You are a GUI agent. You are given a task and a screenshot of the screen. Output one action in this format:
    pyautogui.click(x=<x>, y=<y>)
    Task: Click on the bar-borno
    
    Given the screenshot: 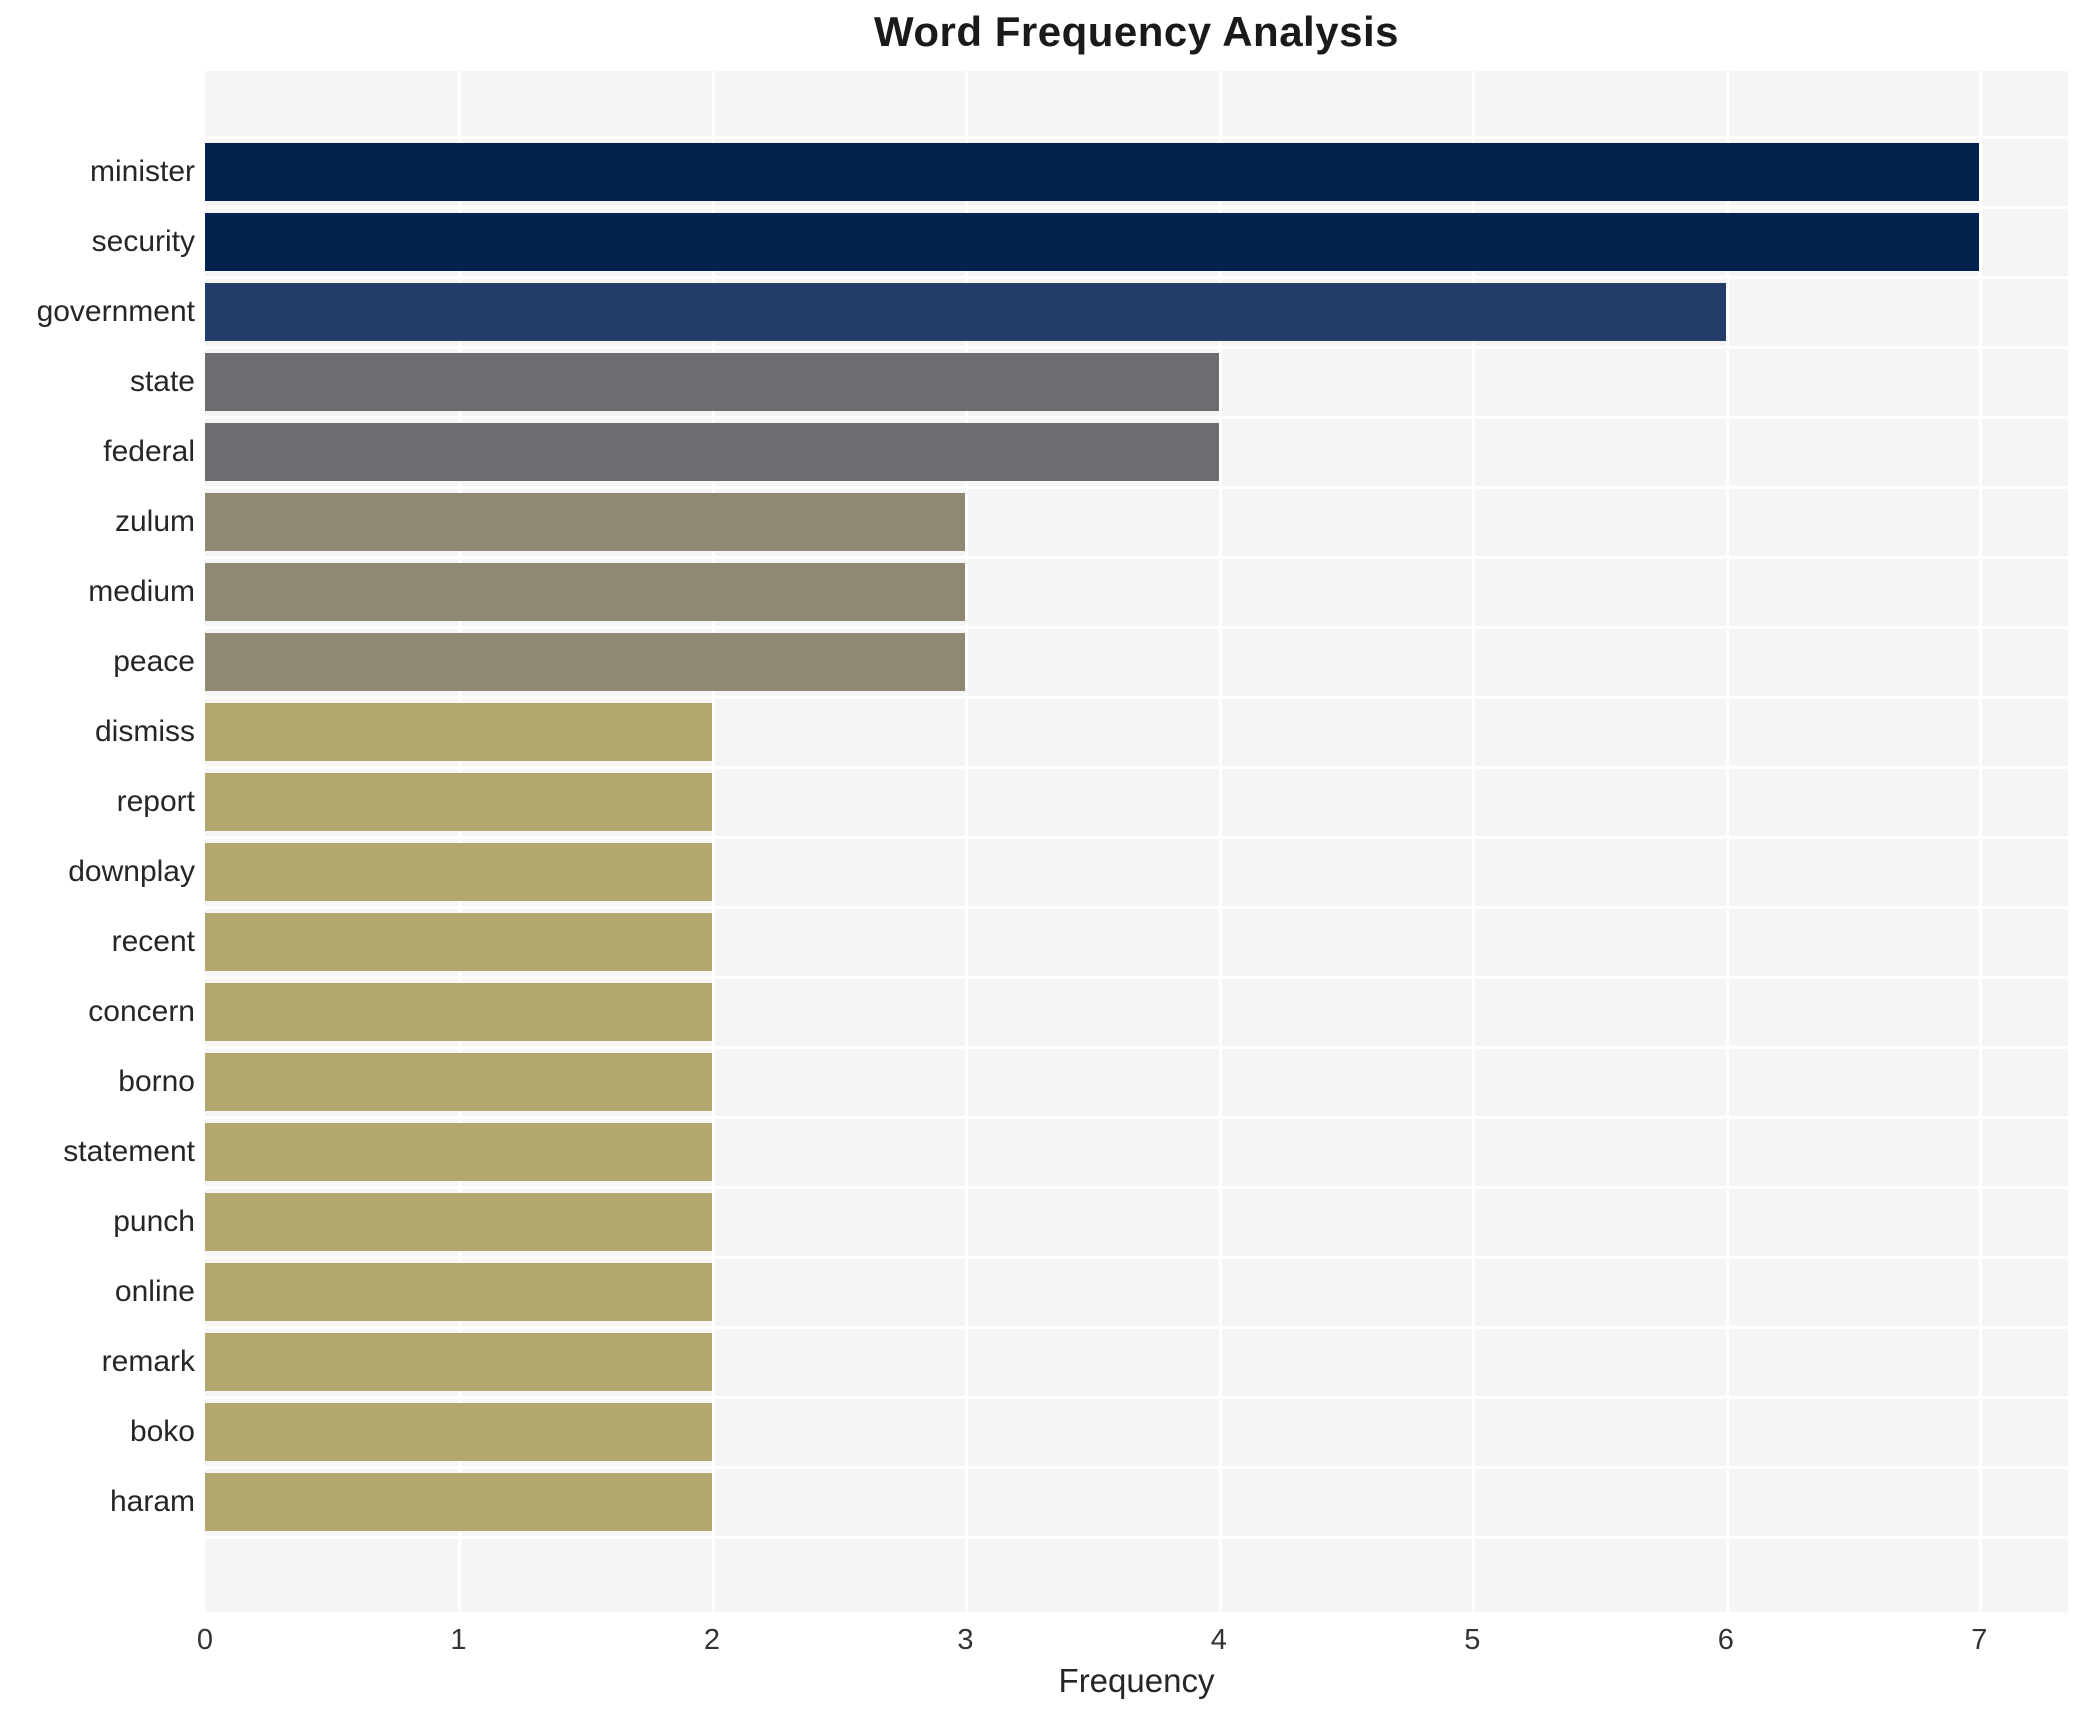 What is the action you would take?
    pyautogui.click(x=458, y=1082)
    